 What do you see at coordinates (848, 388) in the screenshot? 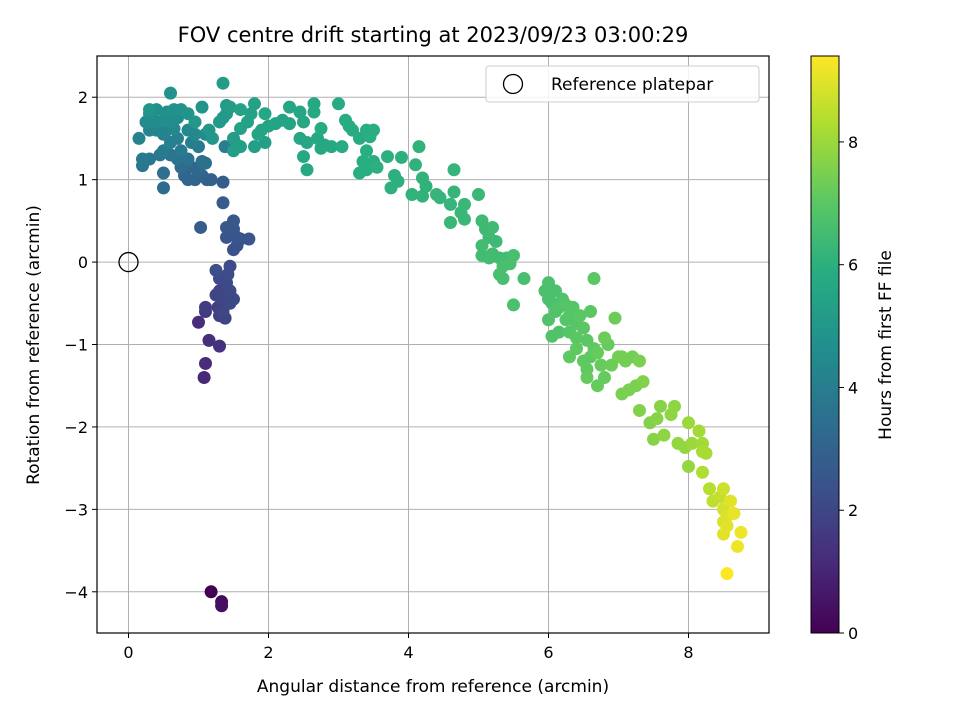
I see `colorbar-ticks: 0 2 4 6 8` at bounding box center [848, 388].